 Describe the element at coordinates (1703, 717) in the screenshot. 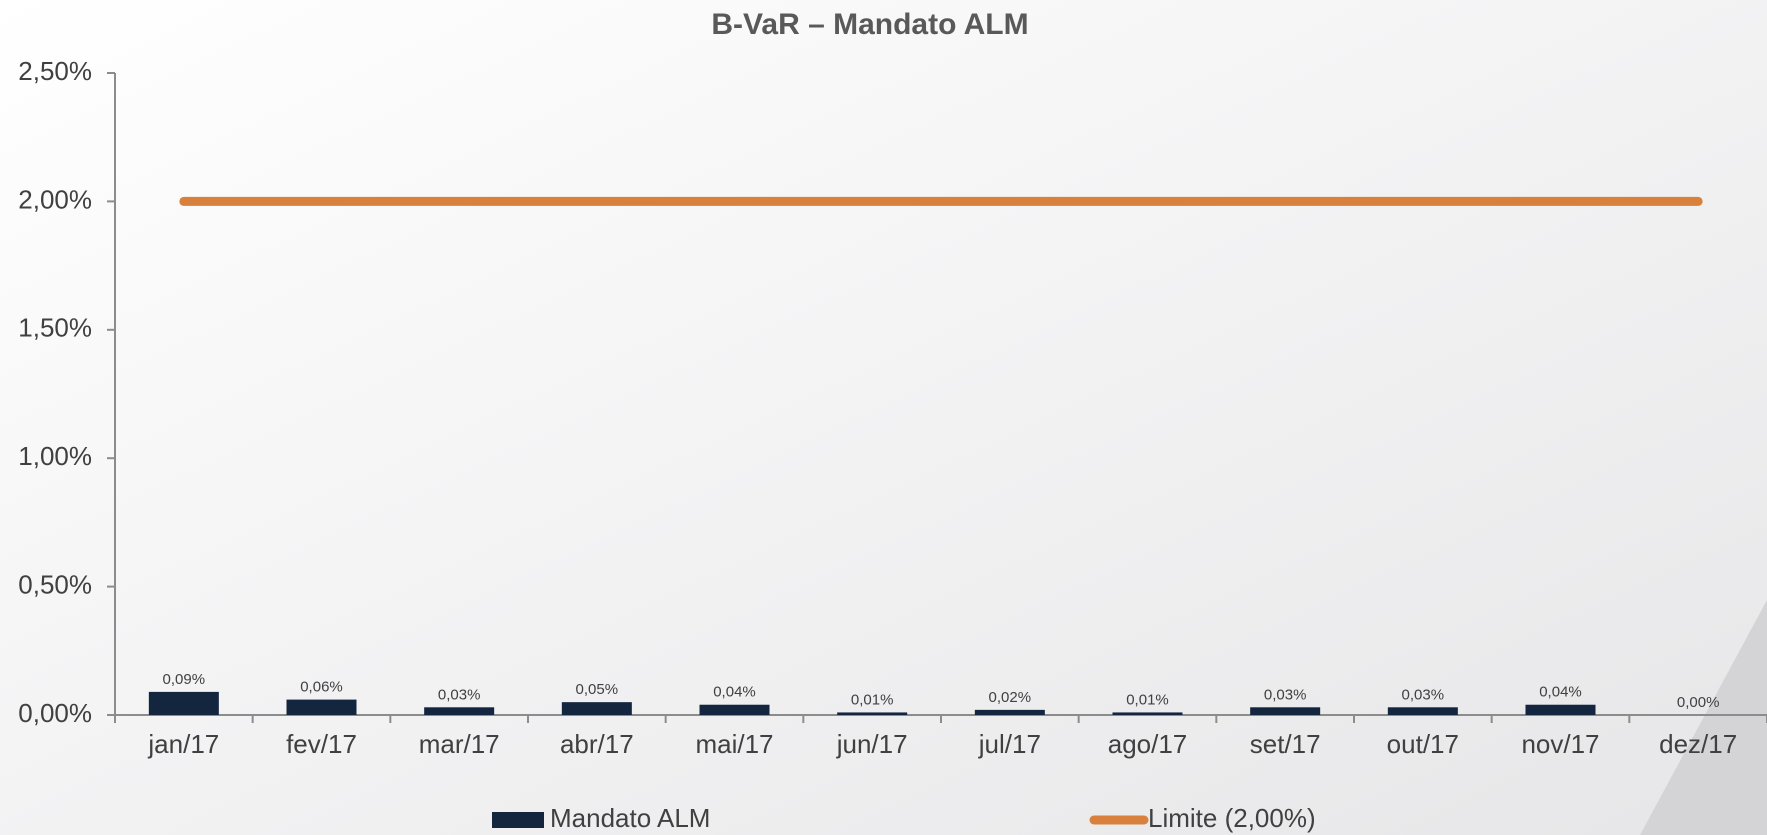

I see `corner-decoration` at that location.